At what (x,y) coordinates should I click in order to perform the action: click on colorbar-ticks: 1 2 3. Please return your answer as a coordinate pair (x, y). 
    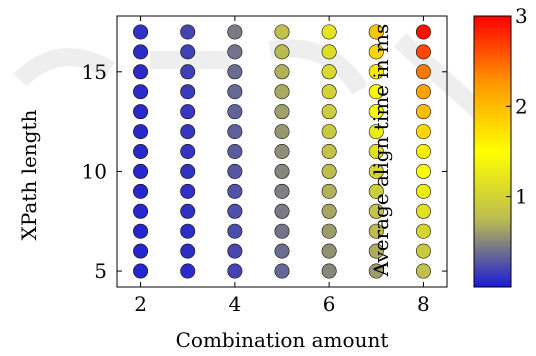
    Looking at the image, I should click on (517, 106).